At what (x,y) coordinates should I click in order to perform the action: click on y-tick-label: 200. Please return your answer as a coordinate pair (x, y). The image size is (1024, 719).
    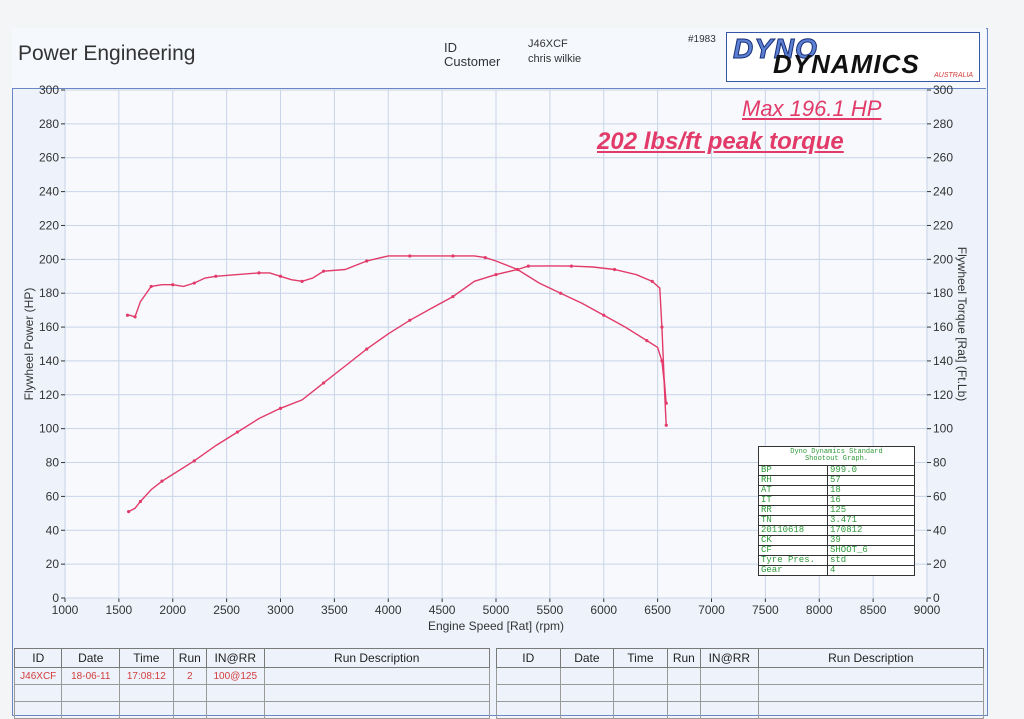
    Looking at the image, I should click on (49, 259).